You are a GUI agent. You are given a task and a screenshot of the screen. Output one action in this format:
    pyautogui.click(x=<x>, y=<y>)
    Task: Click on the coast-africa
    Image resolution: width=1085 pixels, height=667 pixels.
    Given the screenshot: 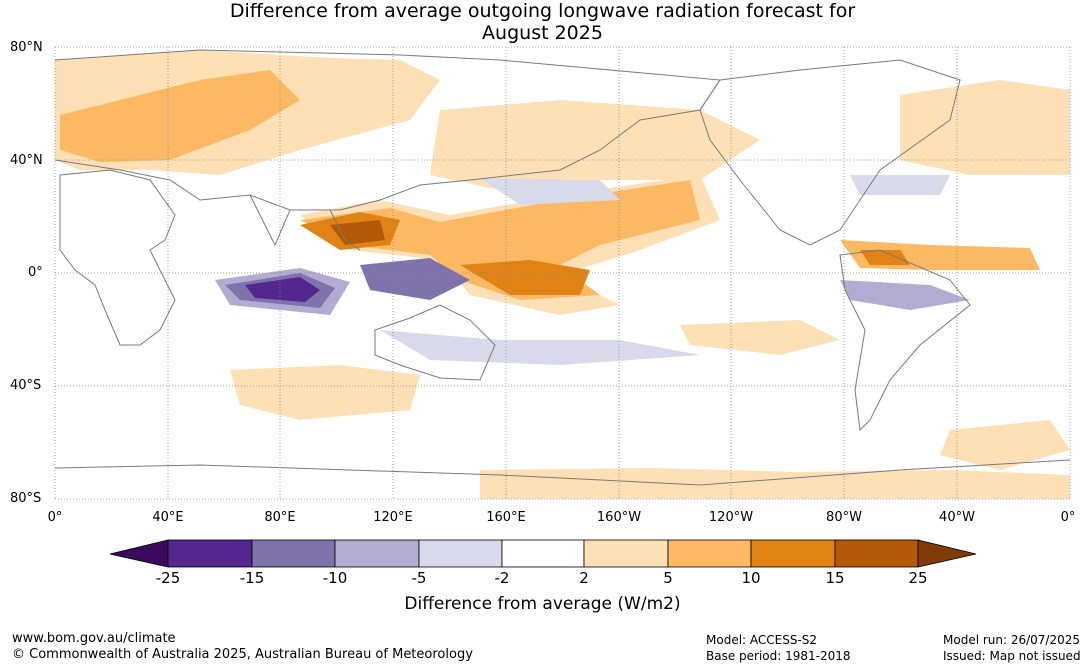 What is the action you would take?
    pyautogui.click(x=117, y=257)
    